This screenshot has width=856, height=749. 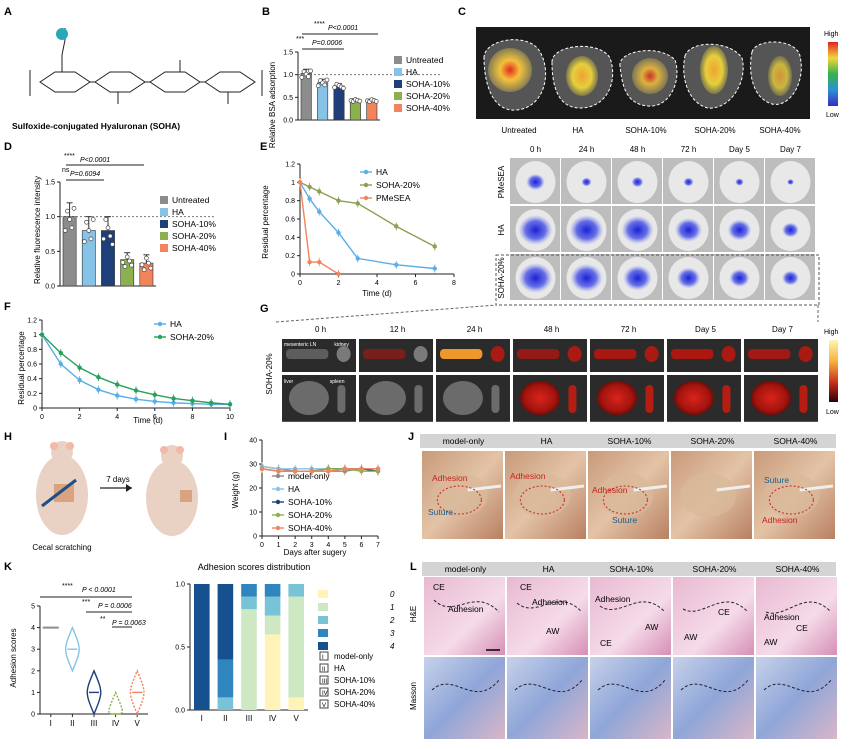 What do you see at coordinates (95, 160) in the screenshot?
I see `d-sig1-p: P<0.0001` at bounding box center [95, 160].